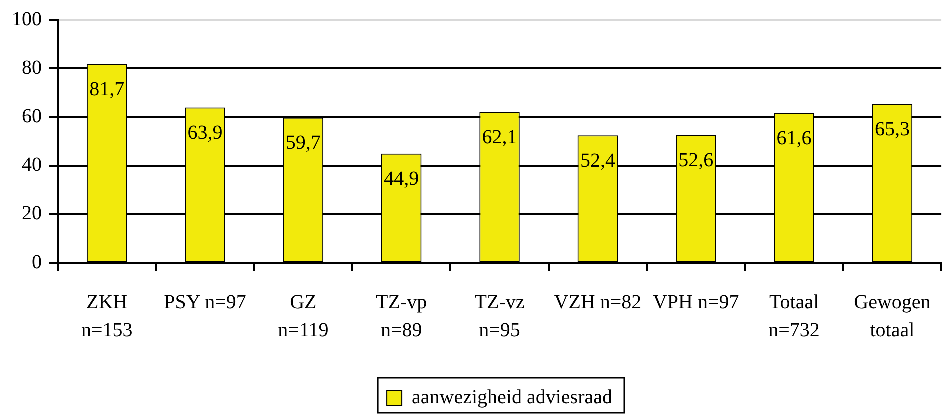 The image size is (949, 414). Describe the element at coordinates (32, 213) in the screenshot. I see `y-tick-label: 20` at that location.